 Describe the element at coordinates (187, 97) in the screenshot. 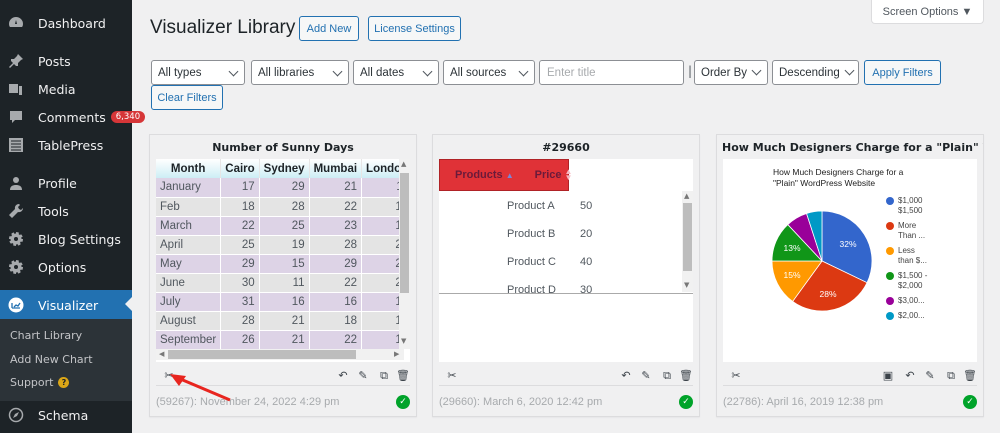

I see `clear-filters-button: Clear Filters` at that location.